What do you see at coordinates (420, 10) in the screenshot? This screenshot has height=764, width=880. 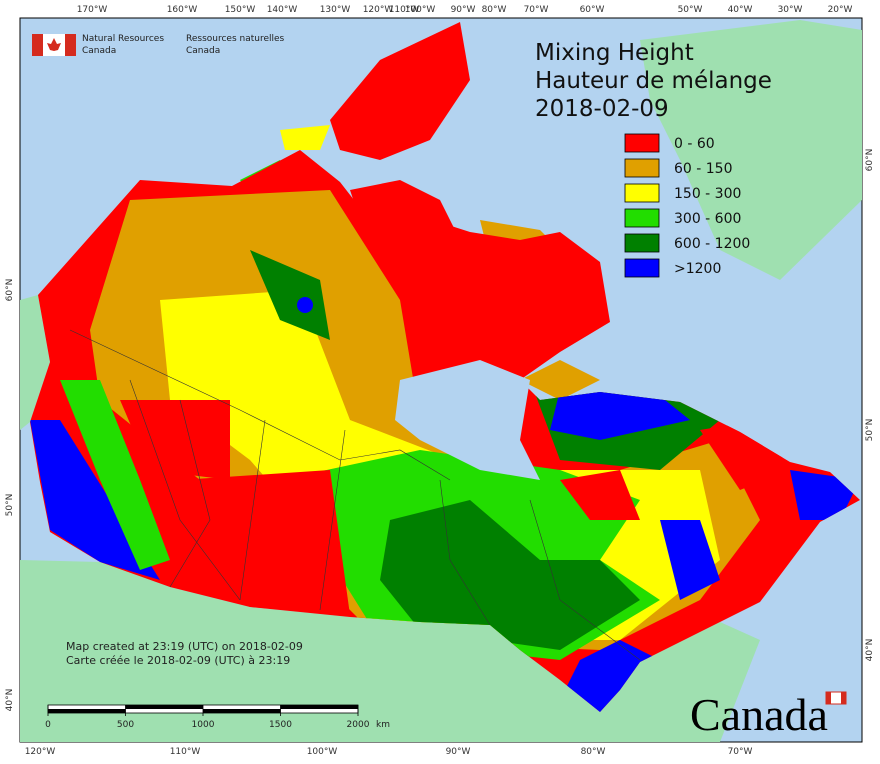 I see `graticule-label-top: 100°W` at bounding box center [420, 10].